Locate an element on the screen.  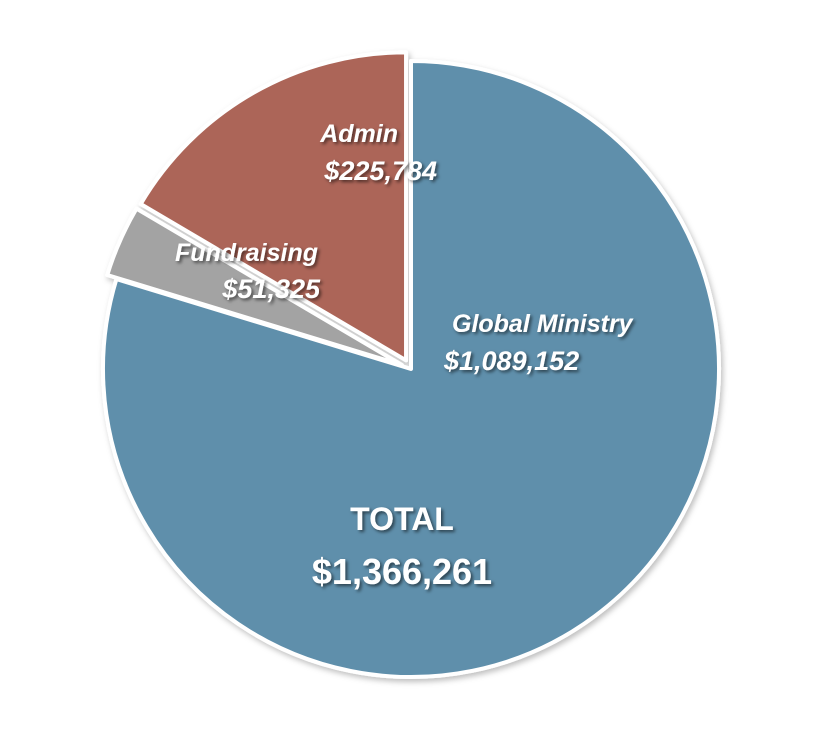
pie-slice-admin is located at coordinates (273, 206).